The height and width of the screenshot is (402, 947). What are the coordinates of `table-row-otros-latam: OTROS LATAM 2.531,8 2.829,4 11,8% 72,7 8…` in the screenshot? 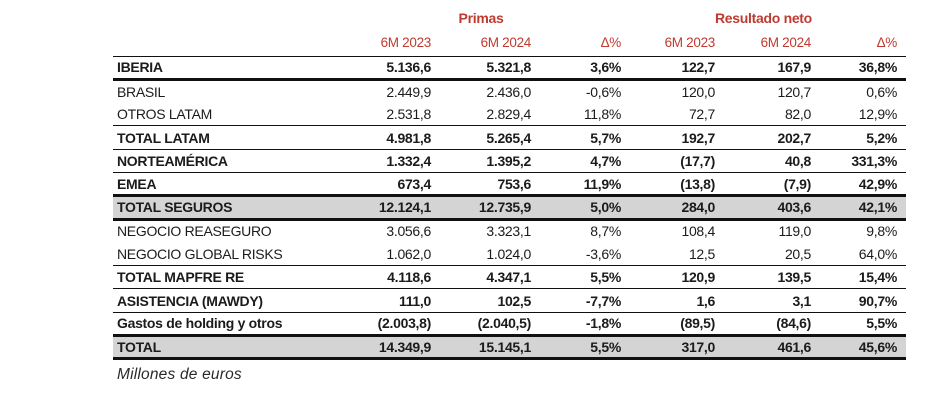 It's located at (509, 114).